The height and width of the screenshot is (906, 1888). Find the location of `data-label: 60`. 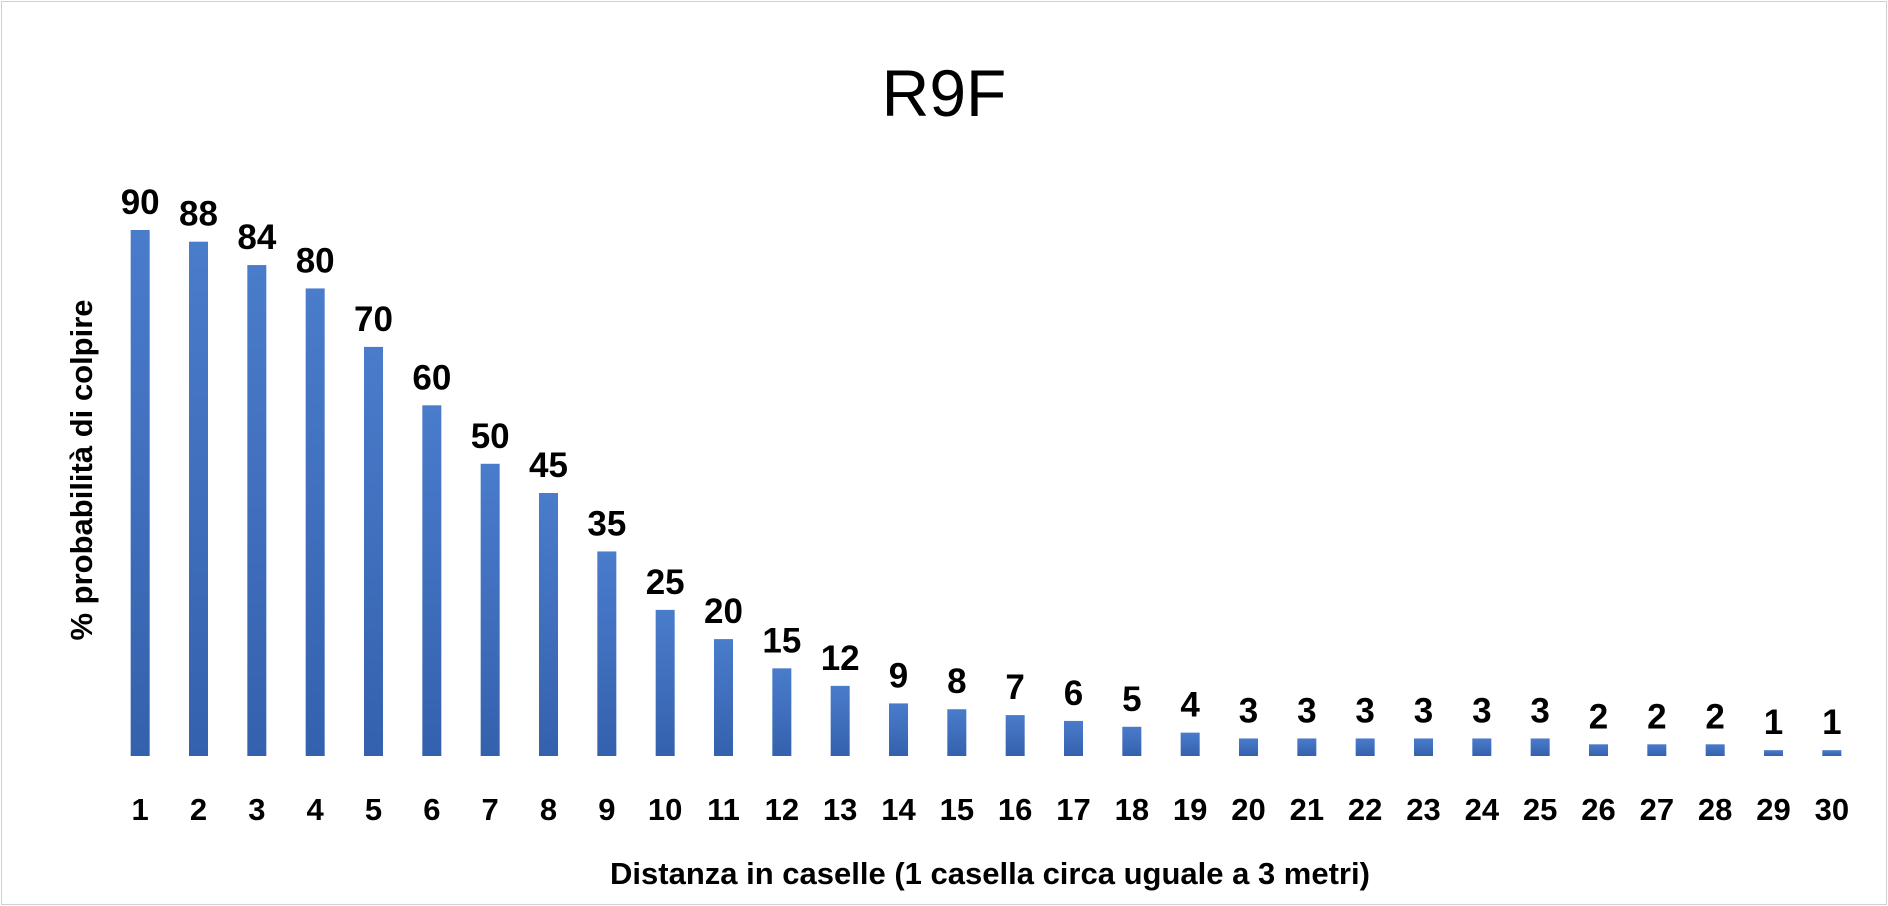

data-label: 60 is located at coordinates (431, 377).